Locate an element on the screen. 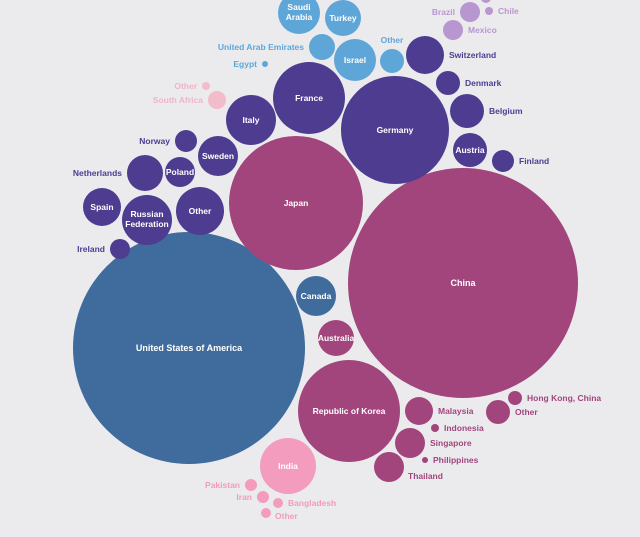  bubble-label: Japan is located at coordinates (296, 203).